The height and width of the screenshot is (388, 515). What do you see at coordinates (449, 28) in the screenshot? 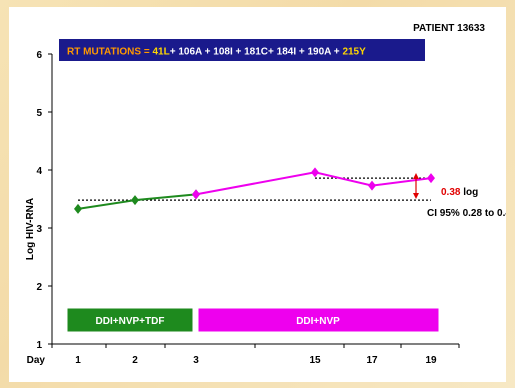
I see `patient-label: PATIENT 13633` at bounding box center [449, 28].